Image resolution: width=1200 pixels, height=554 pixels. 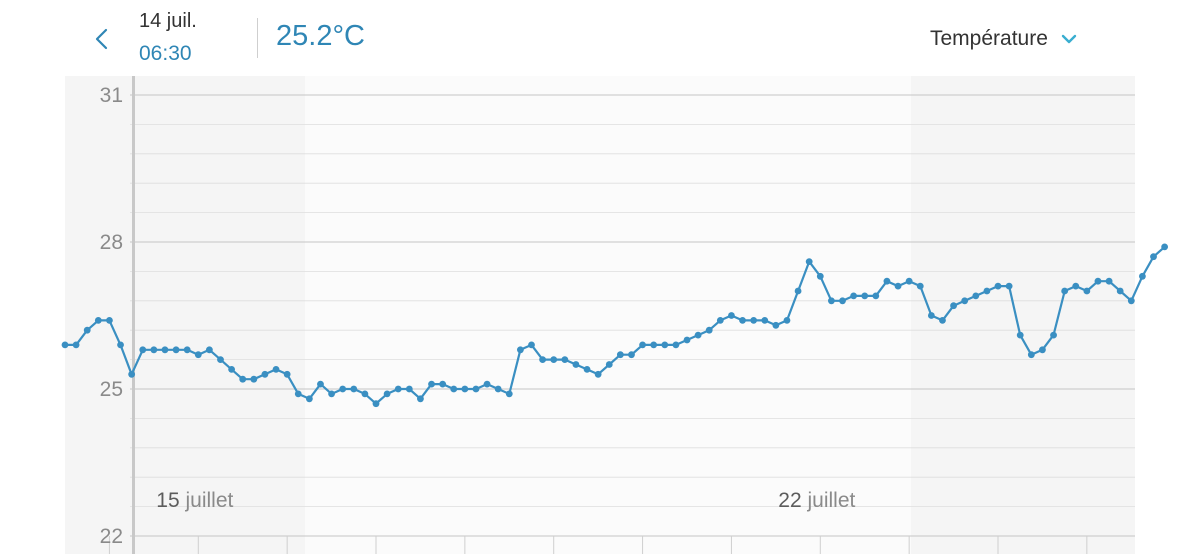 I want to click on chevron-left-icon, so click(x=101, y=39).